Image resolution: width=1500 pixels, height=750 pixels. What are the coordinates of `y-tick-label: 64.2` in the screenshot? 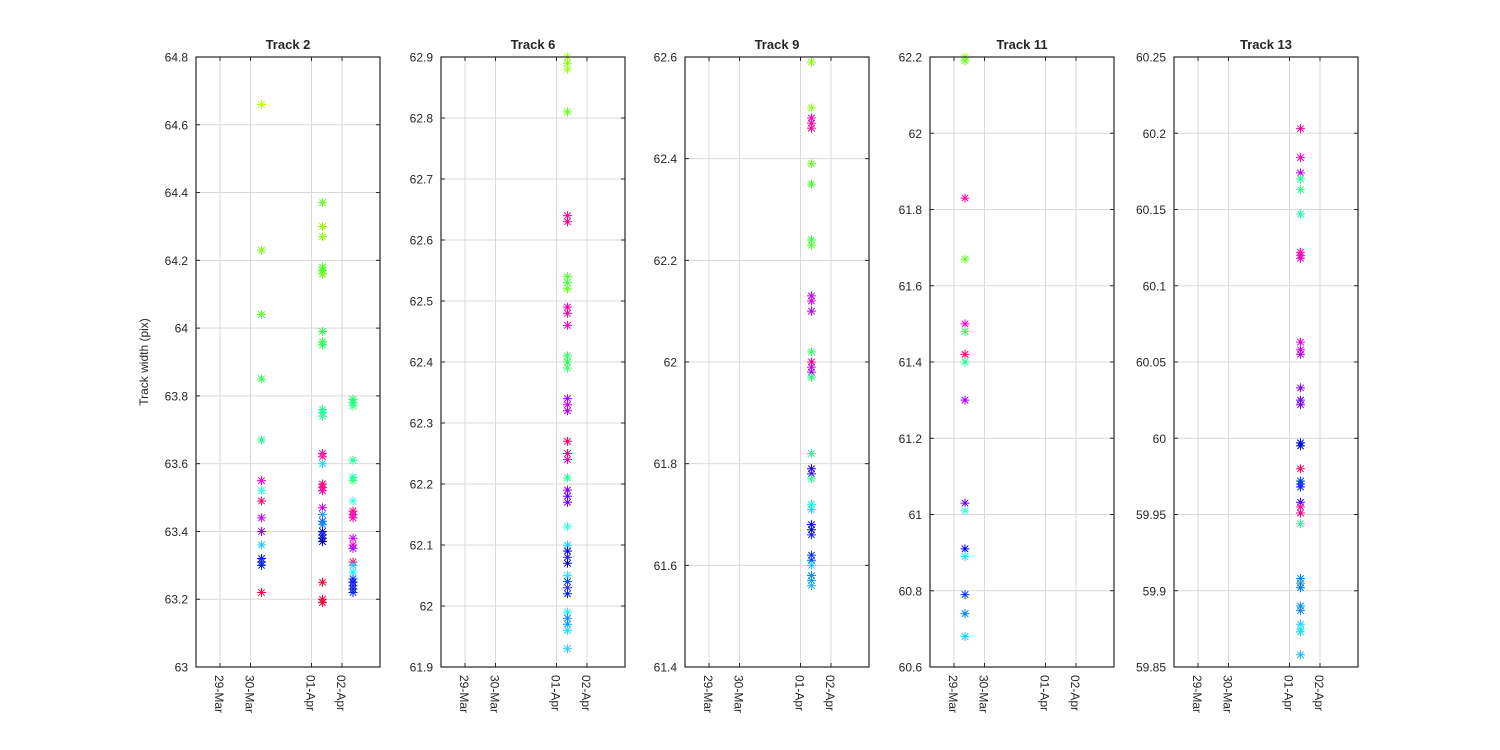 It's located at (177, 261).